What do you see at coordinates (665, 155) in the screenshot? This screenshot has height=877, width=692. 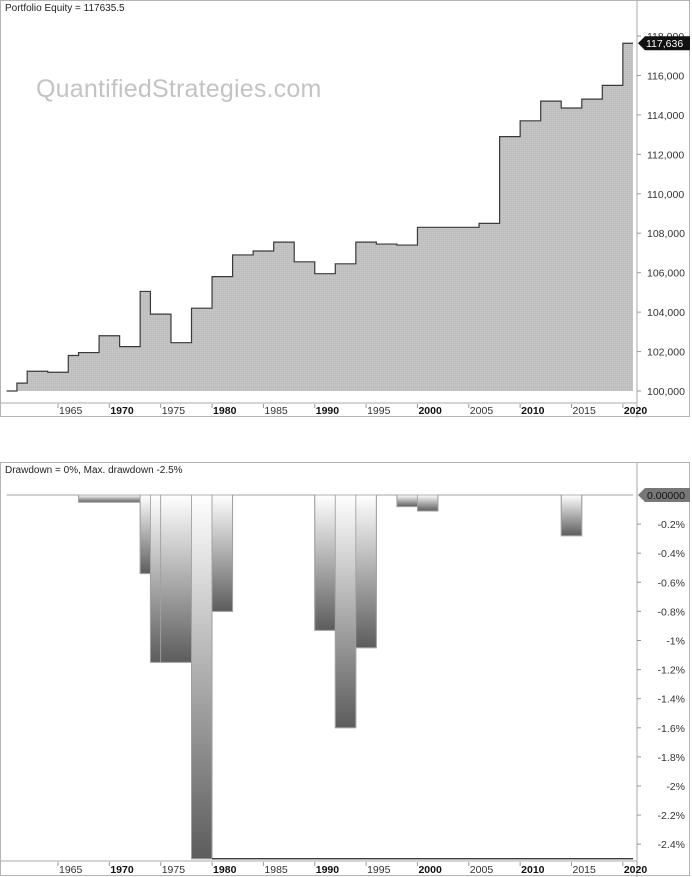 I see `svg-text: 112,000` at bounding box center [665, 155].